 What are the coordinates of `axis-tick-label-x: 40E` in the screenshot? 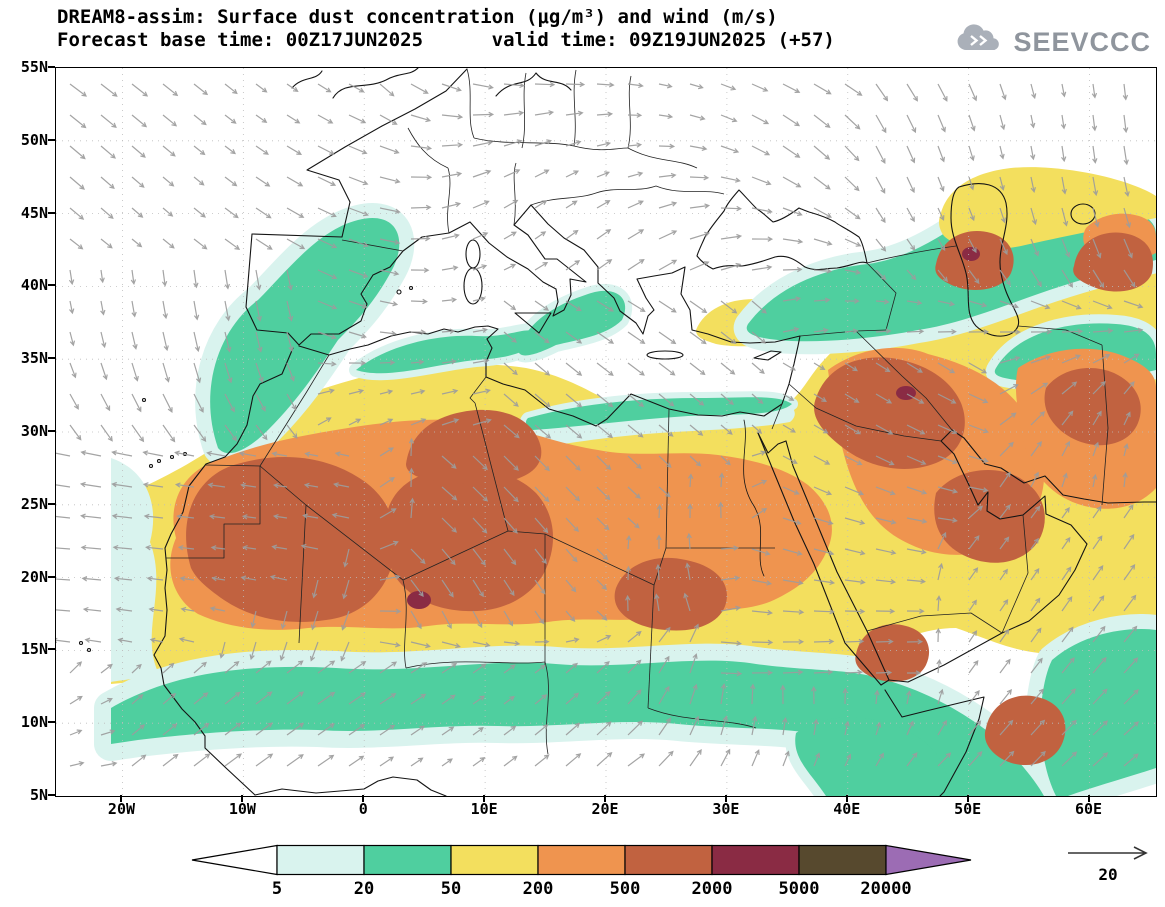 It's located at (847, 809).